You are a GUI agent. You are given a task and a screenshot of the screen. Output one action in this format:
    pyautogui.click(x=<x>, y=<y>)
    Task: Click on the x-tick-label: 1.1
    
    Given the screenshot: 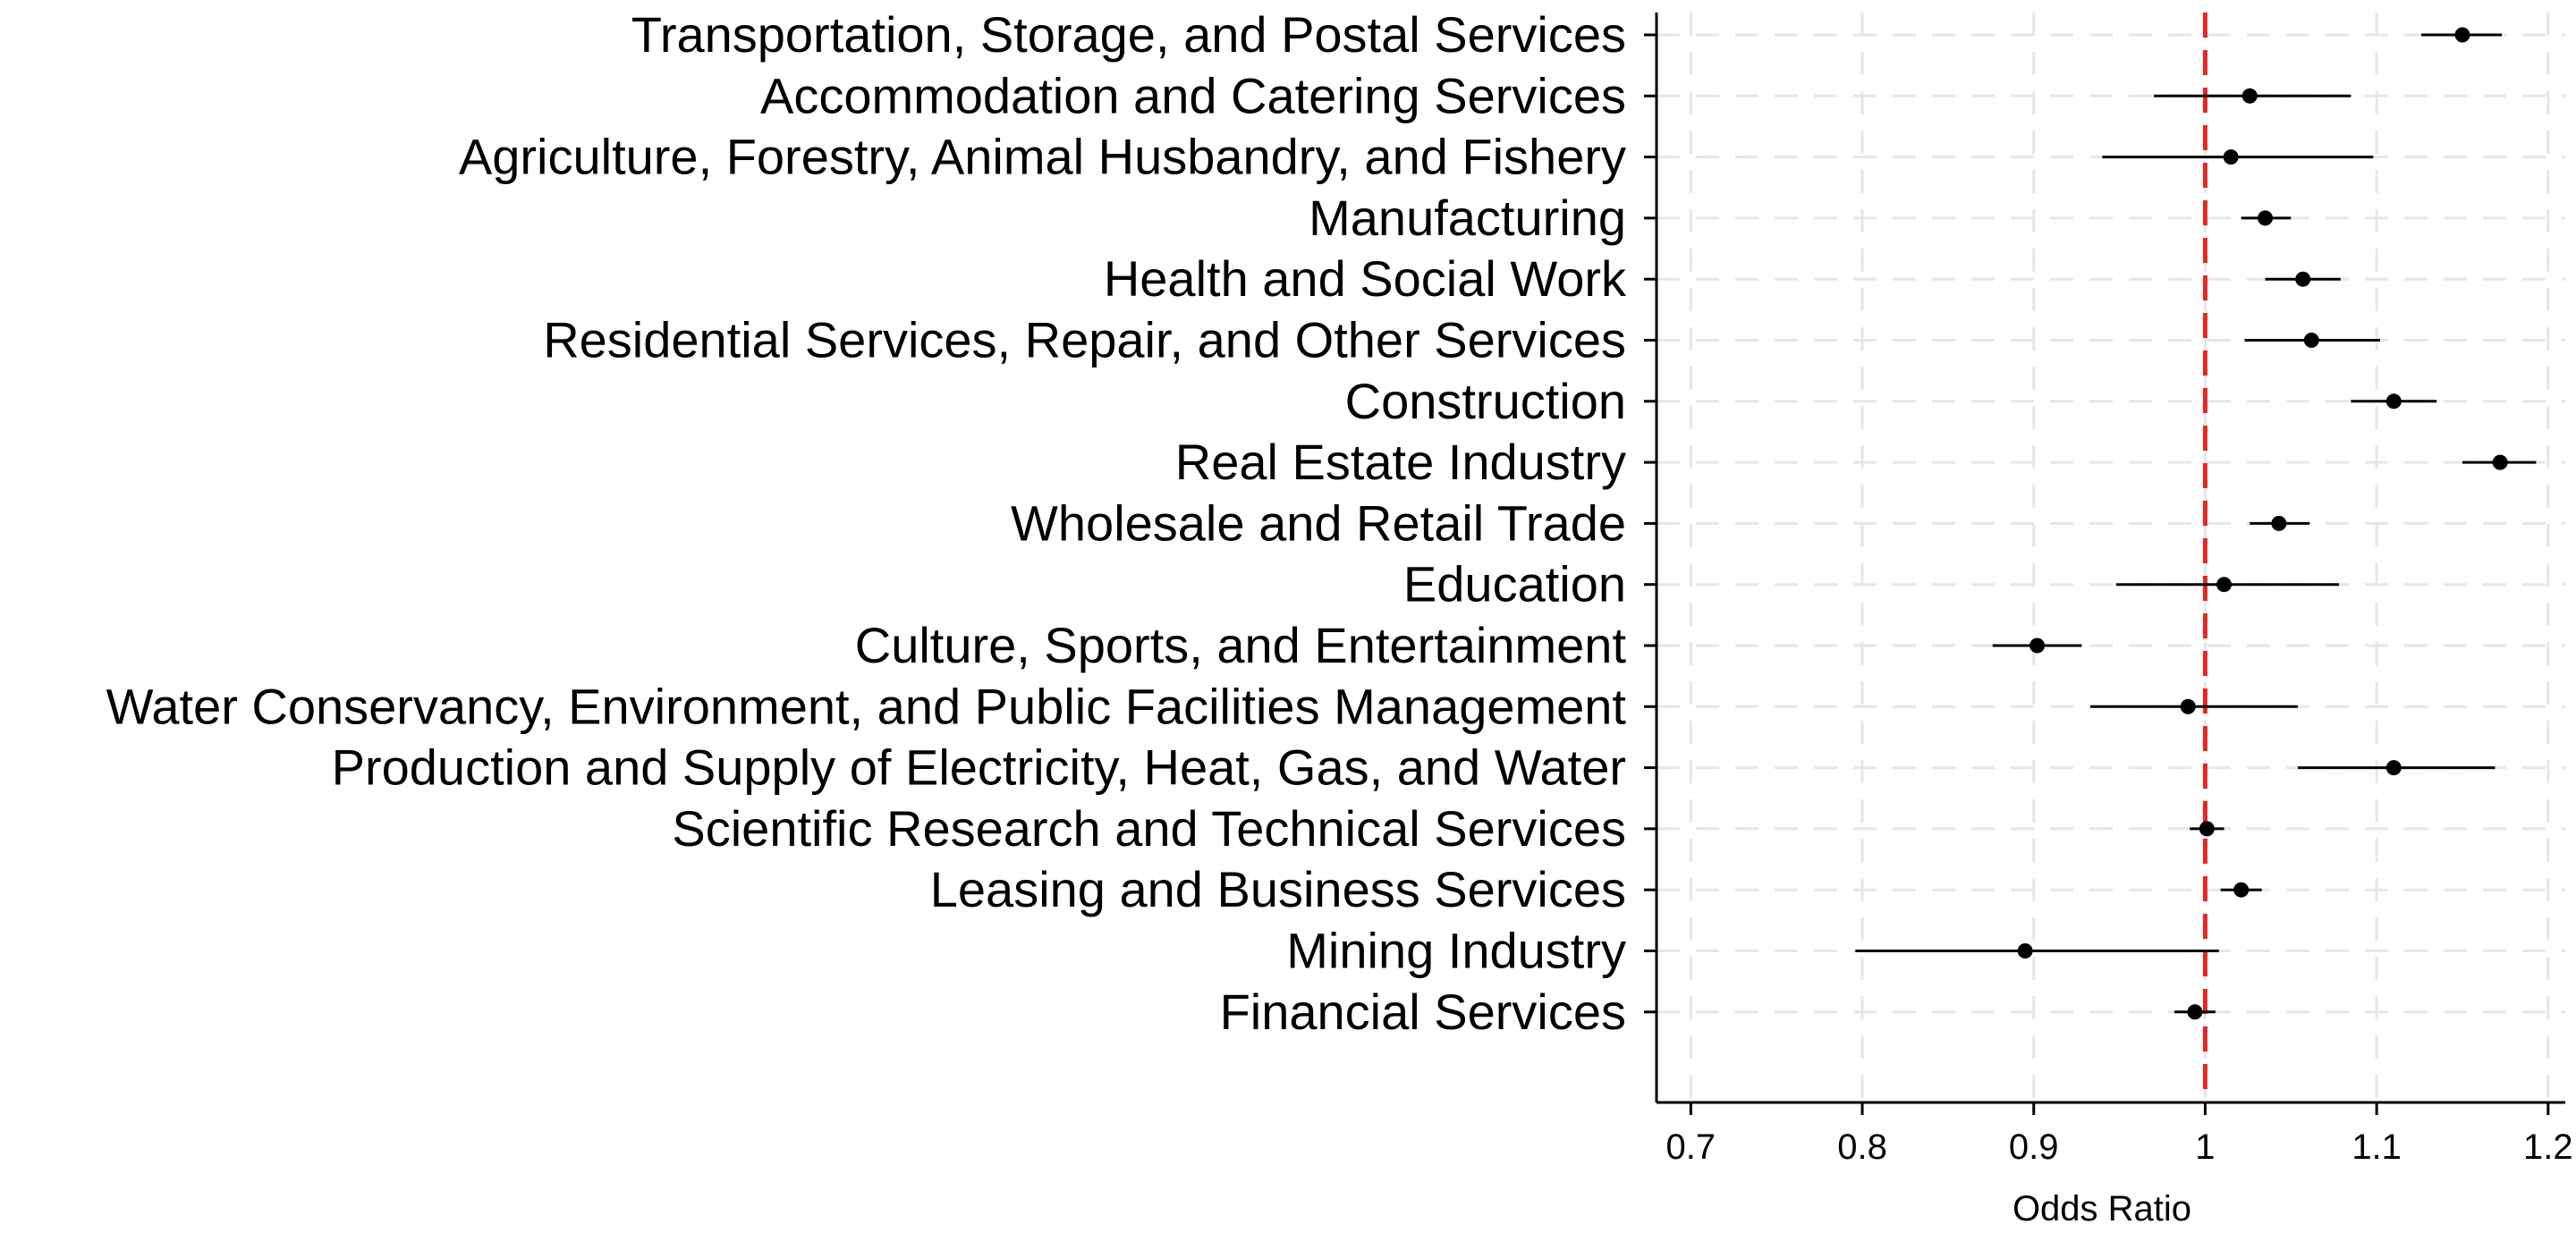 What is the action you would take?
    pyautogui.click(x=2376, y=1147)
    